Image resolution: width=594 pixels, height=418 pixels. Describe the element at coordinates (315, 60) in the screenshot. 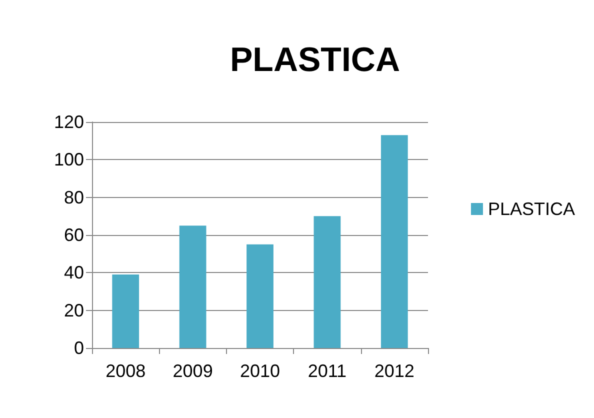

I see `chart-title: PLASTICA` at that location.